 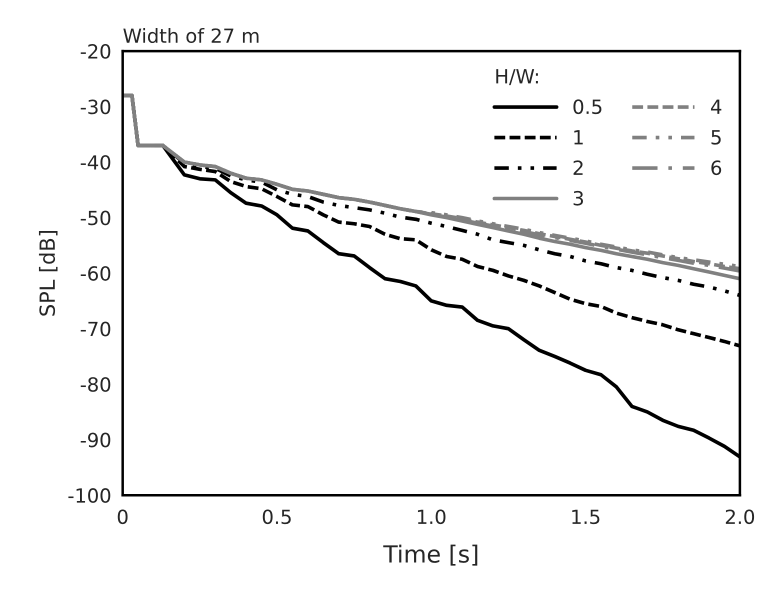 What do you see at coordinates (716, 168) in the screenshot?
I see `legend-label: 6` at bounding box center [716, 168].